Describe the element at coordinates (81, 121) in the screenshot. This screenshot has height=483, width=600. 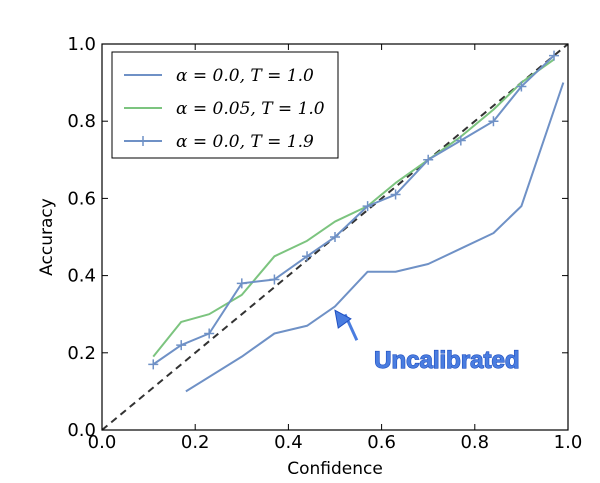
I see `y-tick-label: 0.8` at that location.